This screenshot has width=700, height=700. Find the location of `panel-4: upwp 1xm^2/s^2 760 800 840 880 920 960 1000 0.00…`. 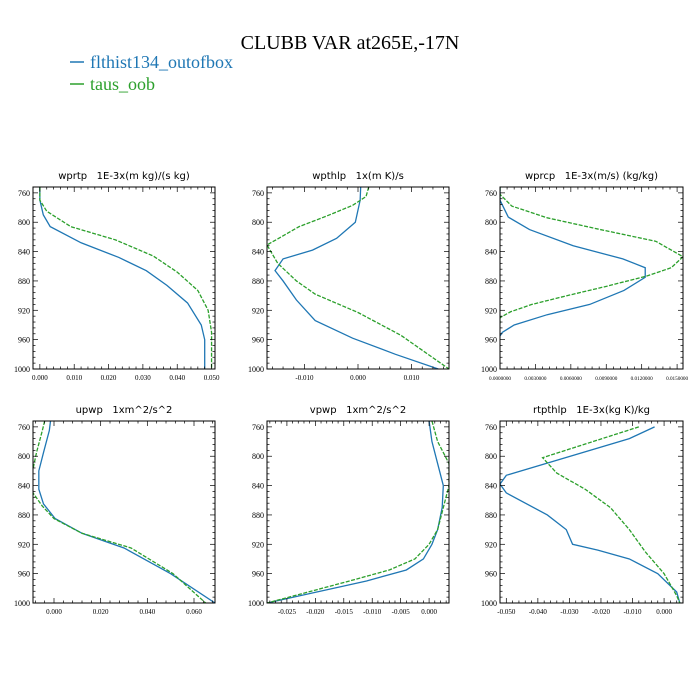

panel-4: upwp 1xm^2/s^2 760 800 840 880 920 960 1000 0.00… is located at coordinates (115, 510).